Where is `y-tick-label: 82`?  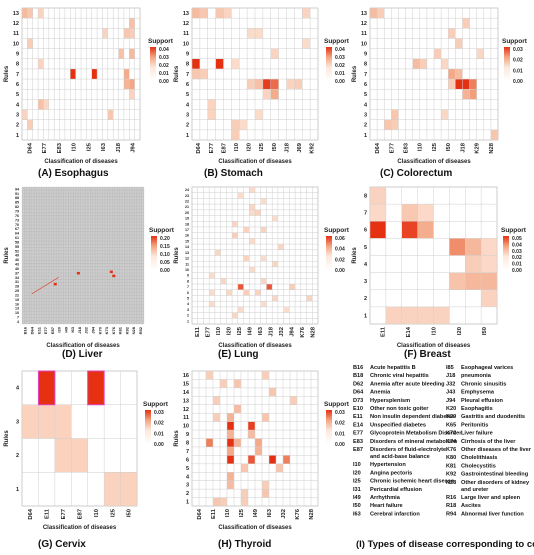 y-tick-label: 82 is located at coordinates (17, 207).